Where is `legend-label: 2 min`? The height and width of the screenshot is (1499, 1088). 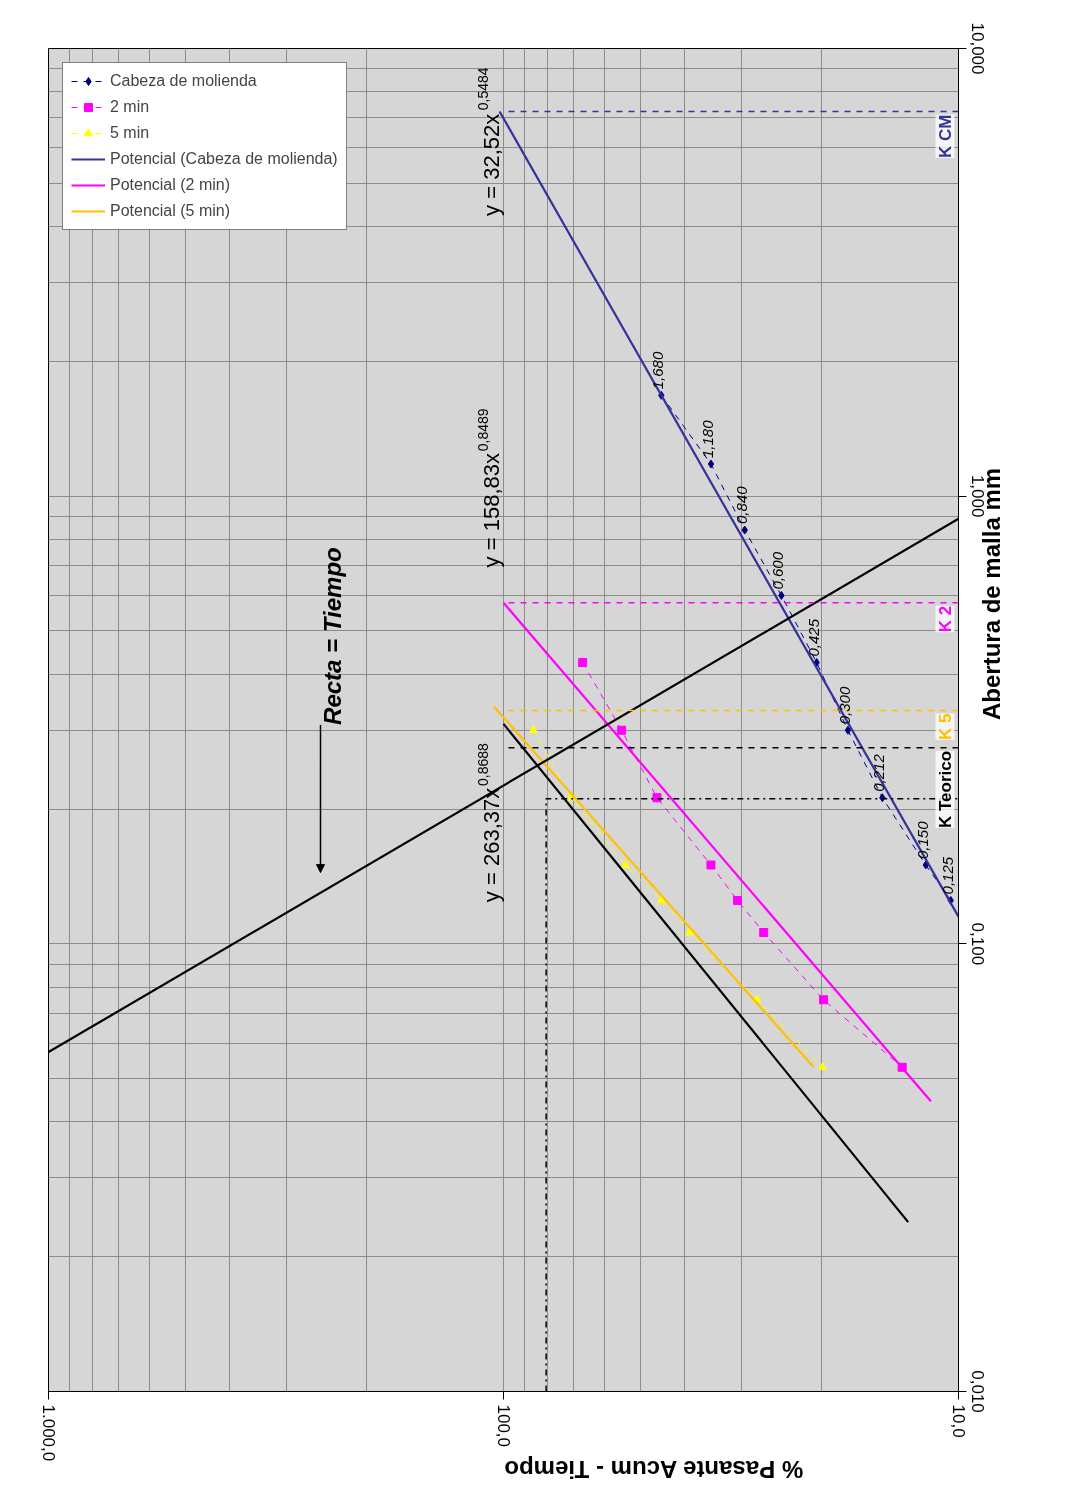 legend-label: 2 min is located at coordinates (130, 107).